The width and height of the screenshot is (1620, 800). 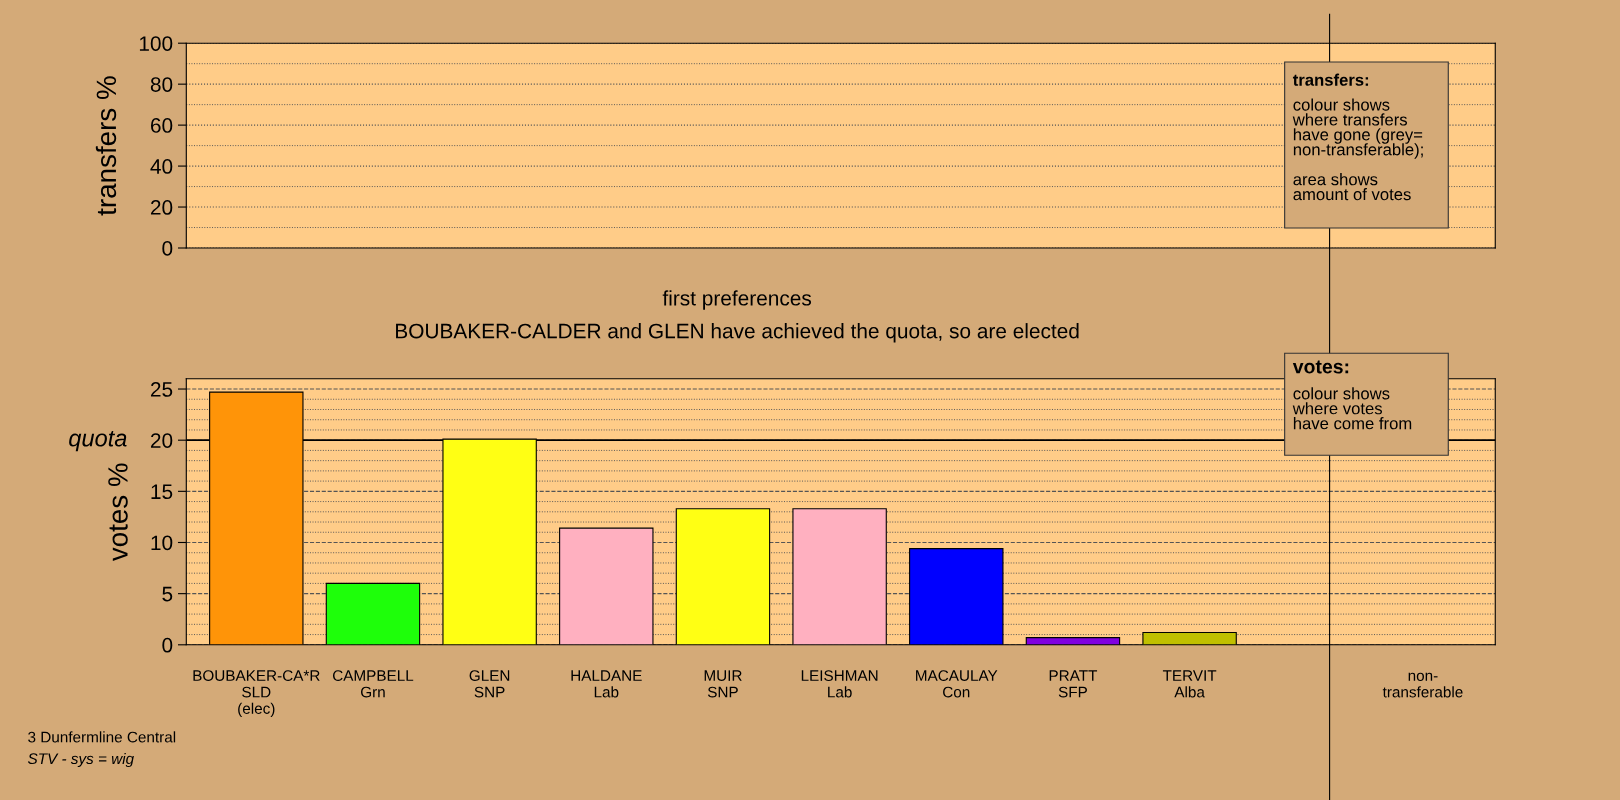 I want to click on y-axis-title: votes %, so click(x=118, y=512).